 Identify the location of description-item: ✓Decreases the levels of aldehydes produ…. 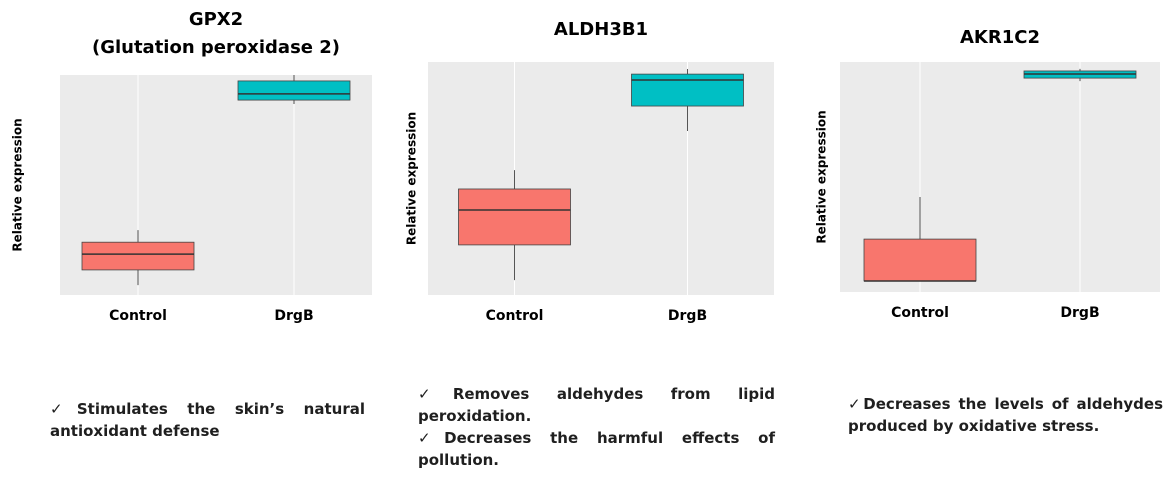
(1005, 415).